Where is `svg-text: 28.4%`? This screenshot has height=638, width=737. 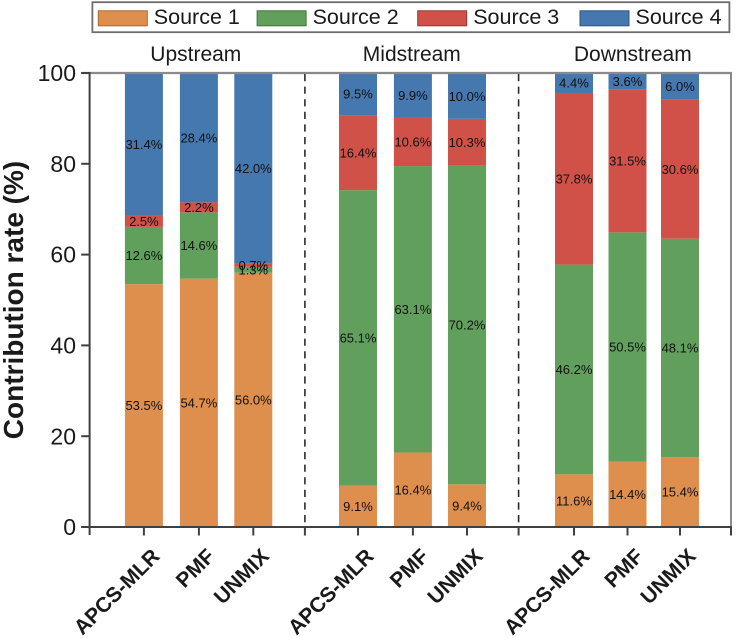
svg-text: 28.4% is located at coordinates (198, 138).